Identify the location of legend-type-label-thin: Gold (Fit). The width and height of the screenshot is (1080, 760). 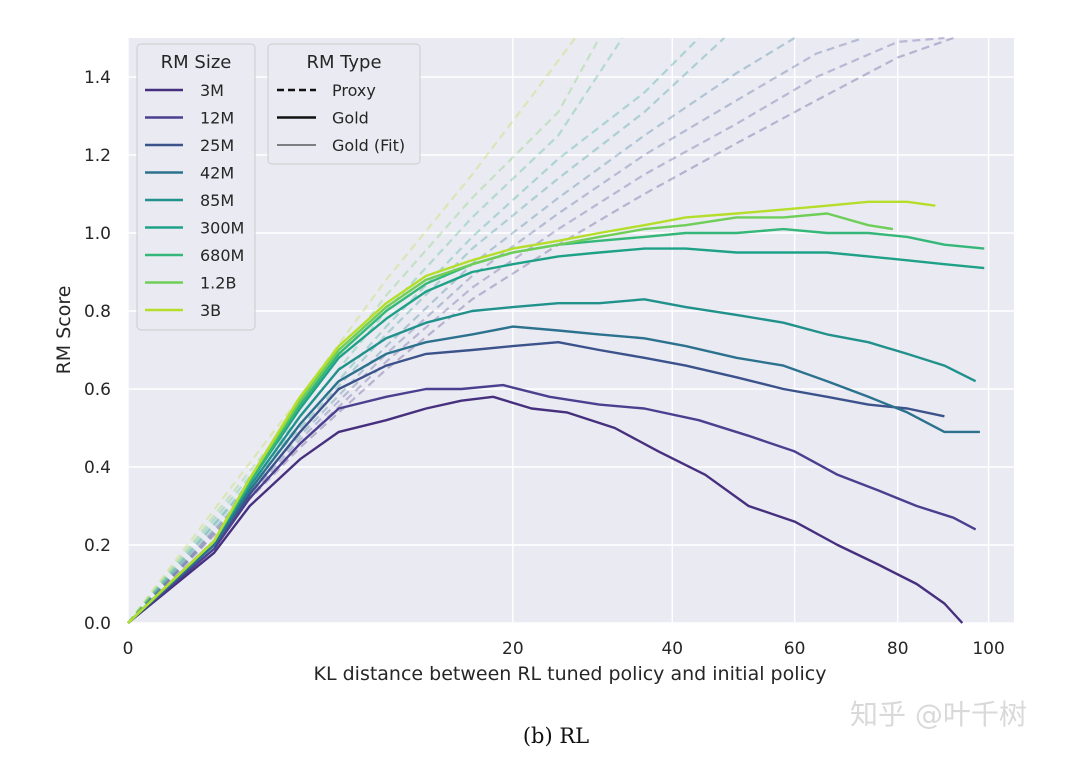
(368, 145).